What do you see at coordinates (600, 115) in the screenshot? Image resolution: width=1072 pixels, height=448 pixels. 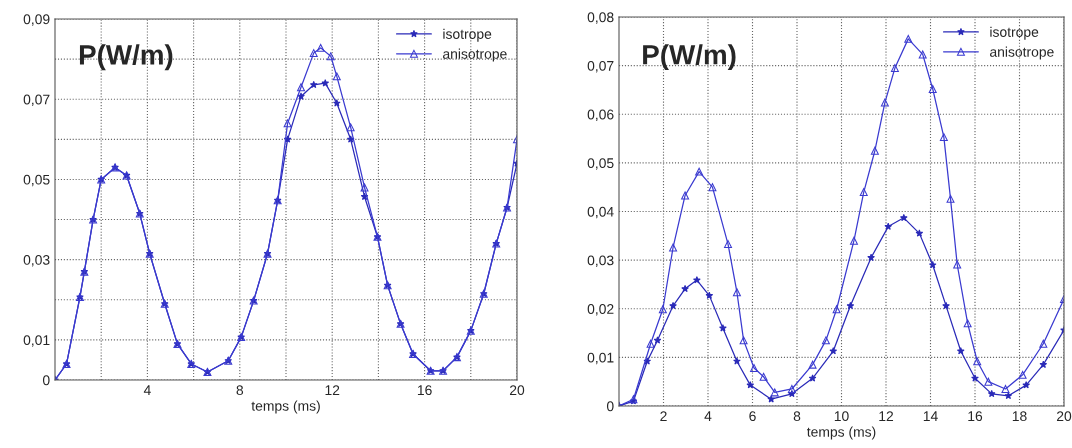 I see `y-tick-label: 0,06` at bounding box center [600, 115].